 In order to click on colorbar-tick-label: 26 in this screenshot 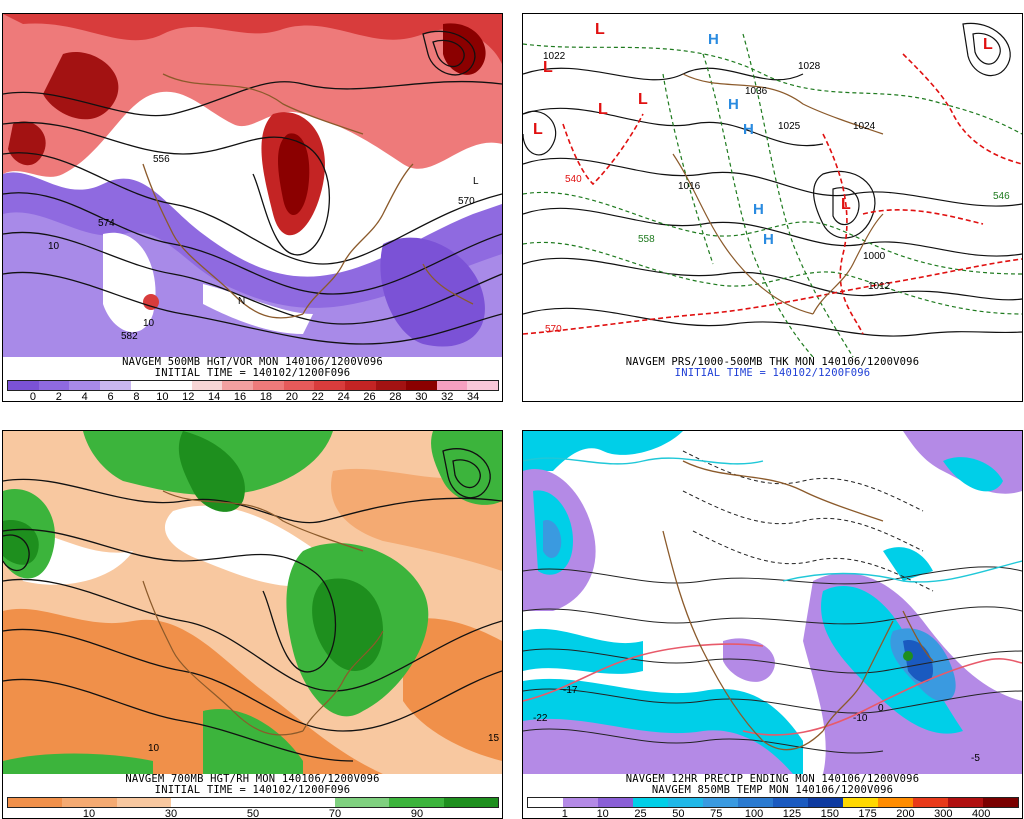, I will do `click(369, 396)`.